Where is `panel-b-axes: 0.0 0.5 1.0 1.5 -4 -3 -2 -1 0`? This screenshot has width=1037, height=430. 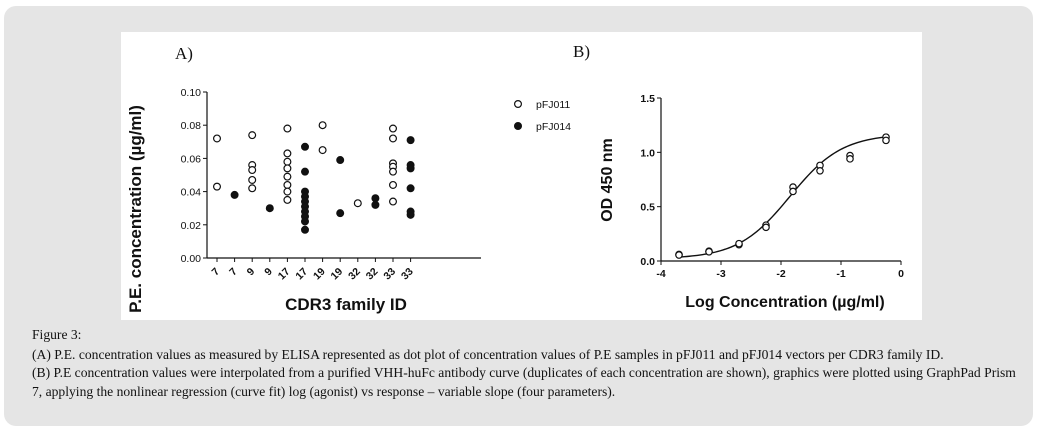
panel-b-axes: 0.0 0.5 1.0 1.5 -4 -3 -2 -1 0 is located at coordinates (772, 186).